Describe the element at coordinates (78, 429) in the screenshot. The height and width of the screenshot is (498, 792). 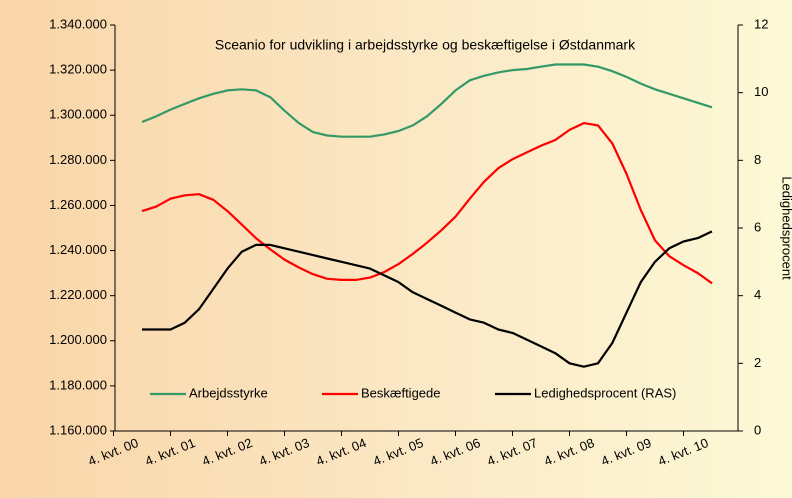
I see `y-tick-label: 1.160.000` at that location.